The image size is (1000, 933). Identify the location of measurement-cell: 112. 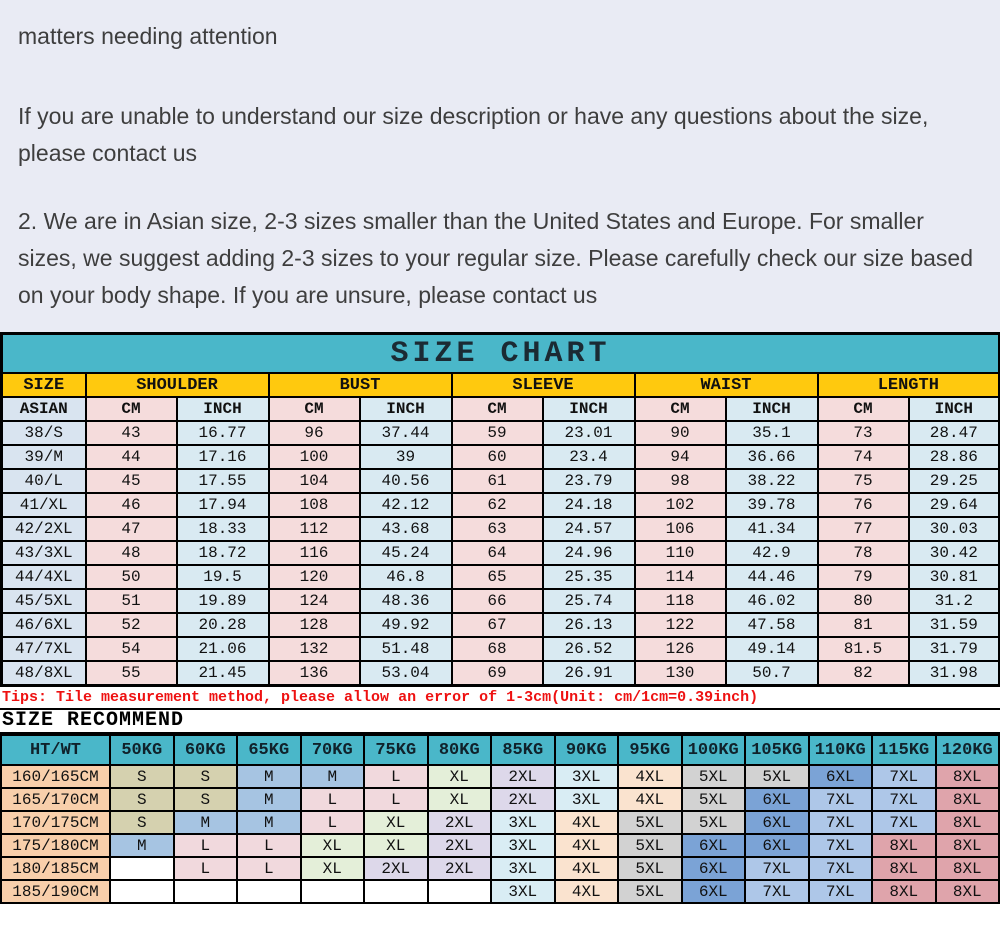
(314, 529).